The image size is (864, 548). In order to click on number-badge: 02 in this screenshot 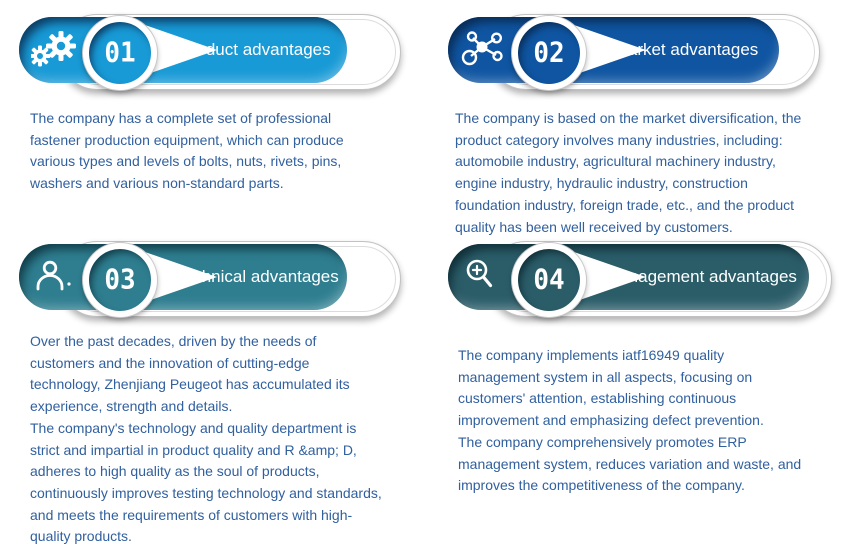, I will do `click(549, 53)`.